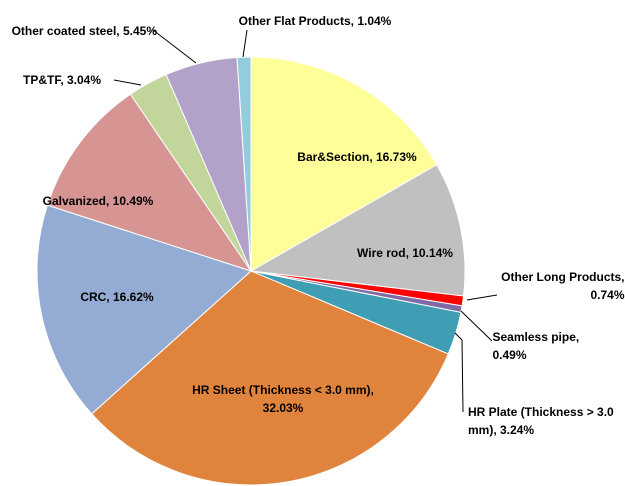 Image resolution: width=625 pixels, height=486 pixels. What do you see at coordinates (405, 253) in the screenshot?
I see `data-label: Wire rod, 10.14%` at bounding box center [405, 253].